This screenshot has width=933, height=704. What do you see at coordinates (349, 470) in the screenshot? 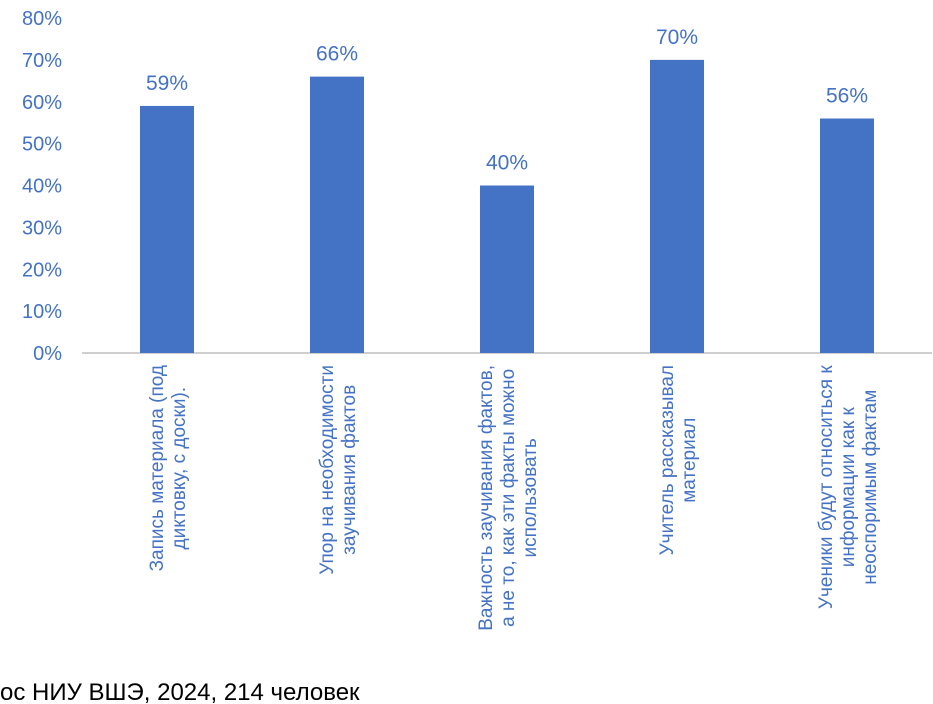
I see `category-label-line: заучивания фактов` at bounding box center [349, 470].